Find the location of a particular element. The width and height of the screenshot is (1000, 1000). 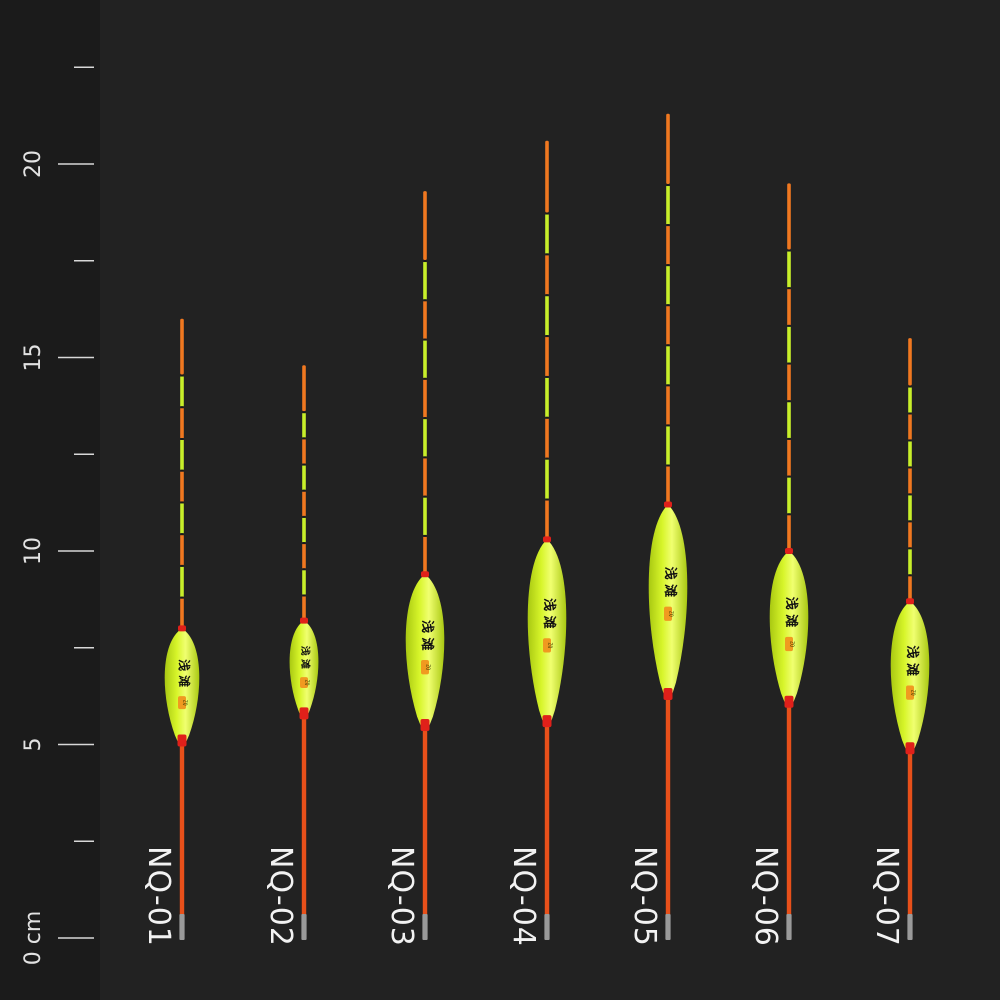

float-nq-02: 浅 滩 ZQ NQ-02 is located at coordinates (291, 656).